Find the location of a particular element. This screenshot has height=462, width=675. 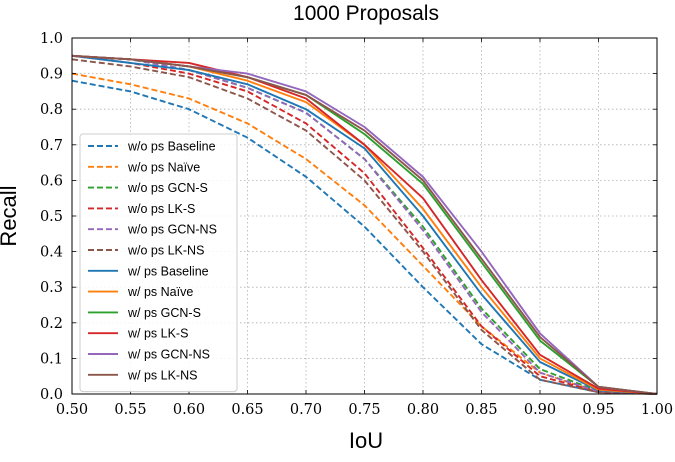

x-tick-label: 0.60 is located at coordinates (189, 410).